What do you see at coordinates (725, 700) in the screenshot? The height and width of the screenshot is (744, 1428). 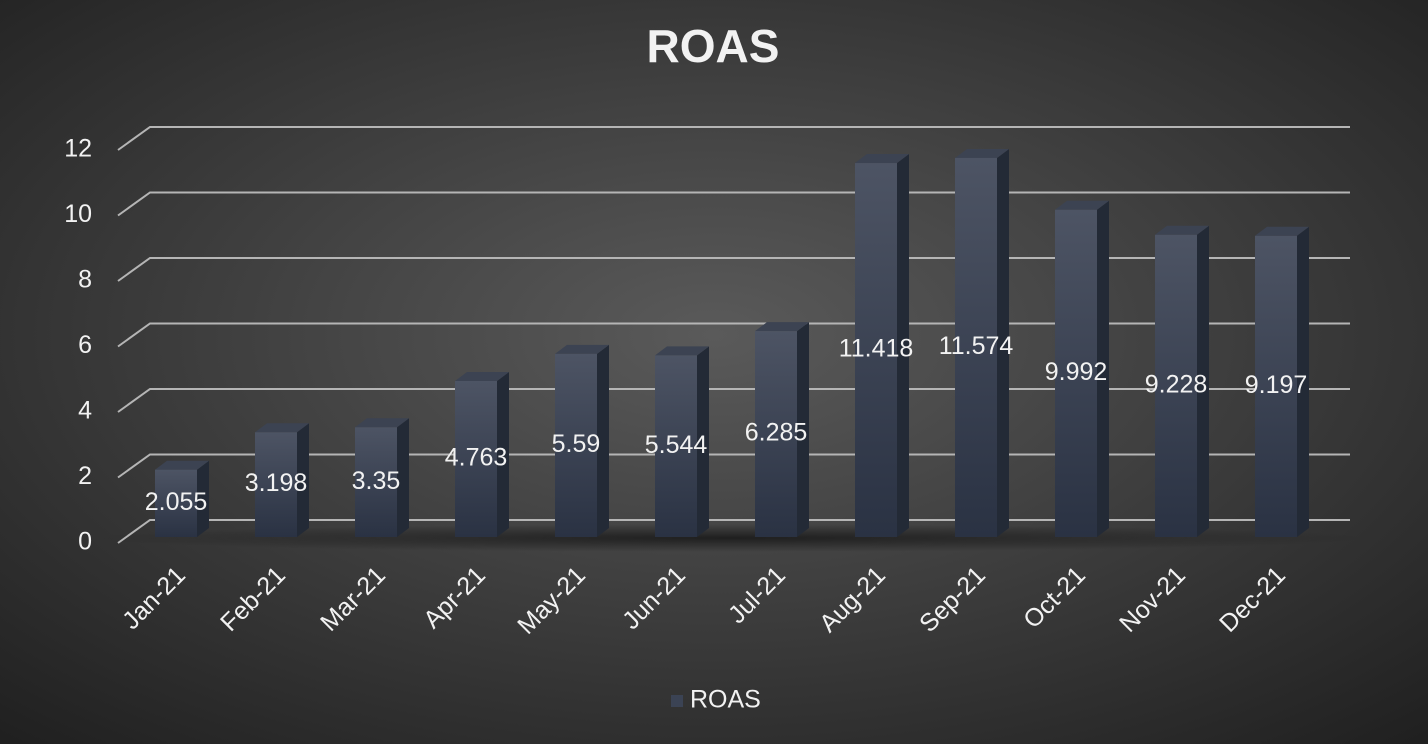 I see `legend-label: ROAS` at bounding box center [725, 700].